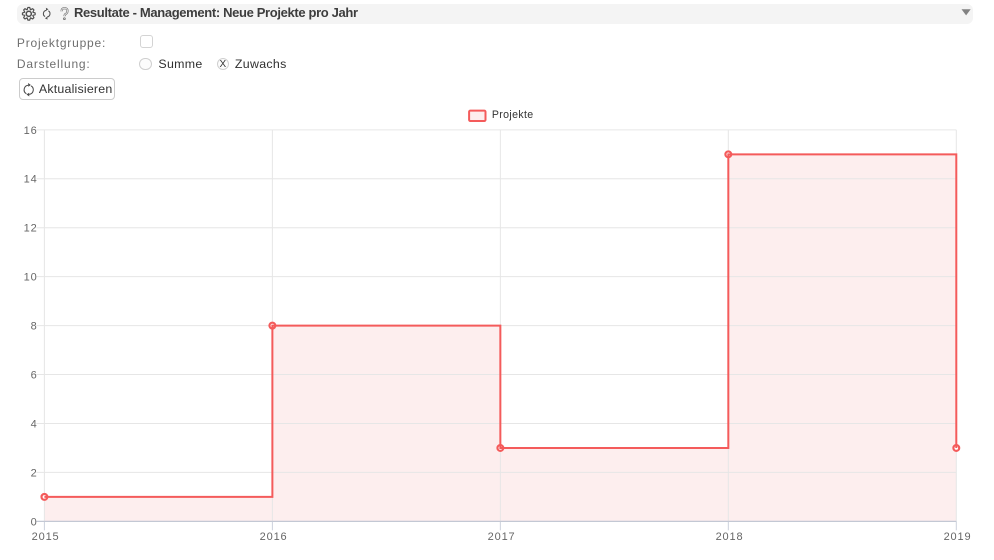  What do you see at coordinates (31, 278) in the screenshot?
I see `svg-text: 10` at bounding box center [31, 278].